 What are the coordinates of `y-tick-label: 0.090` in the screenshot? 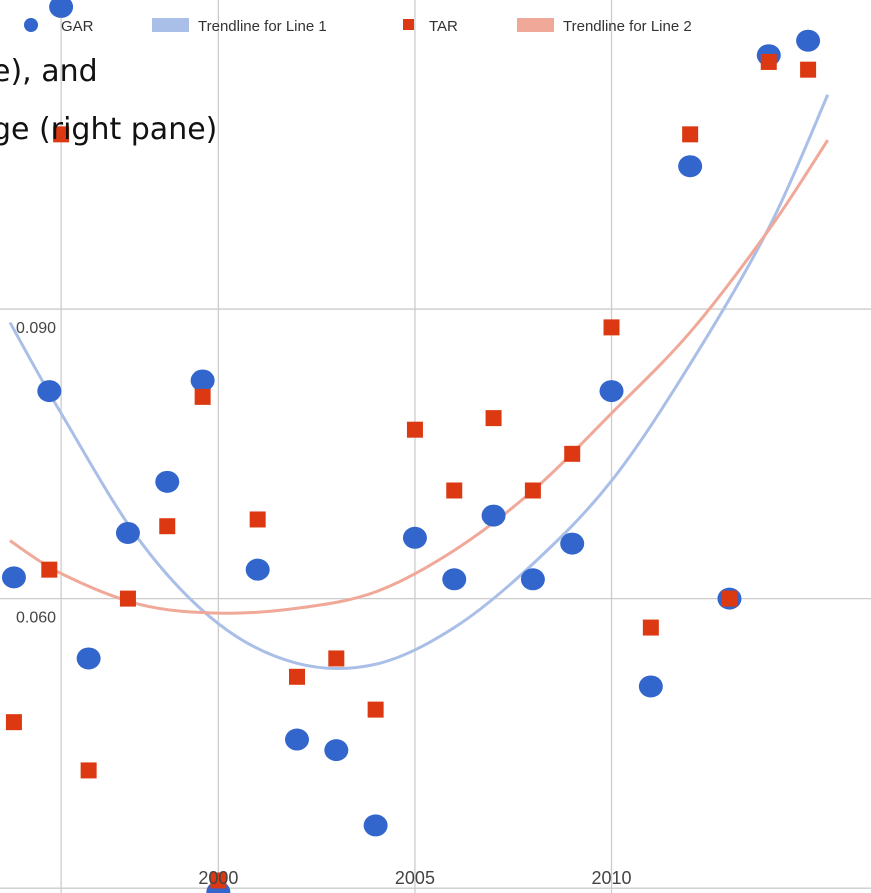 It's located at (36, 328).